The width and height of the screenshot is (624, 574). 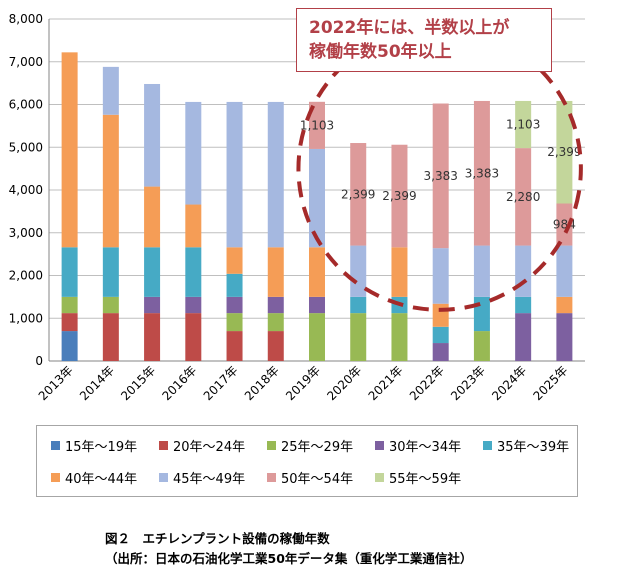 What do you see at coordinates (317, 447) in the screenshot?
I see `legend-label: 25年～29年` at bounding box center [317, 447].